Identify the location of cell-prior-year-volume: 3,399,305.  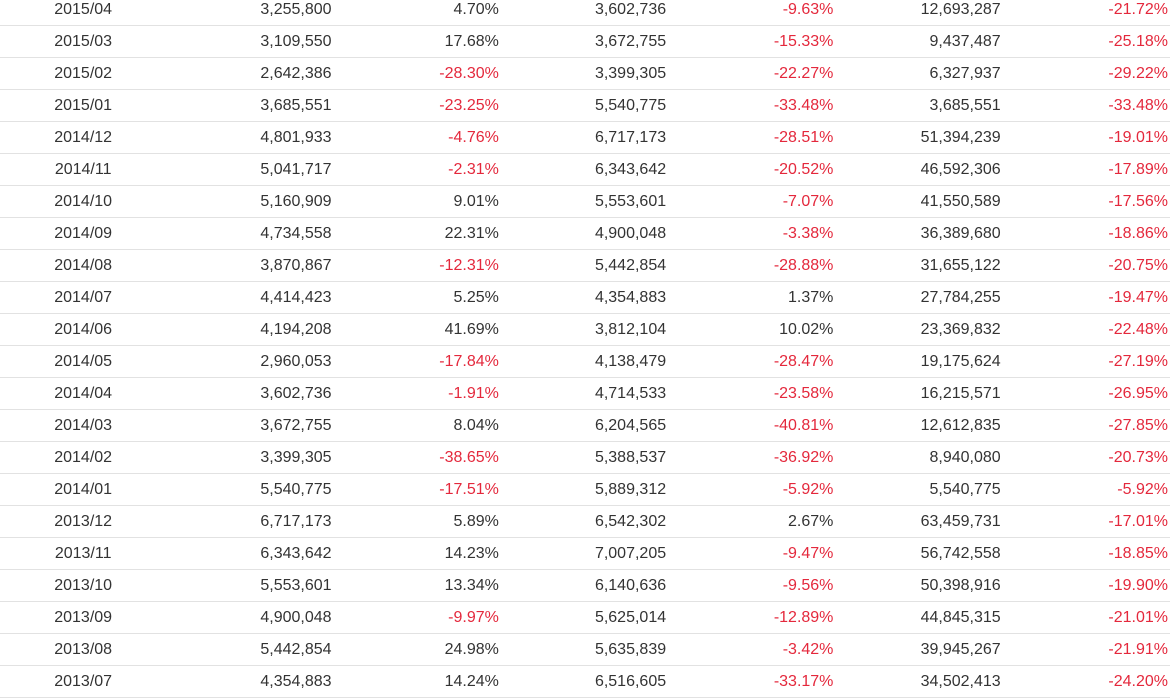
(582, 73).